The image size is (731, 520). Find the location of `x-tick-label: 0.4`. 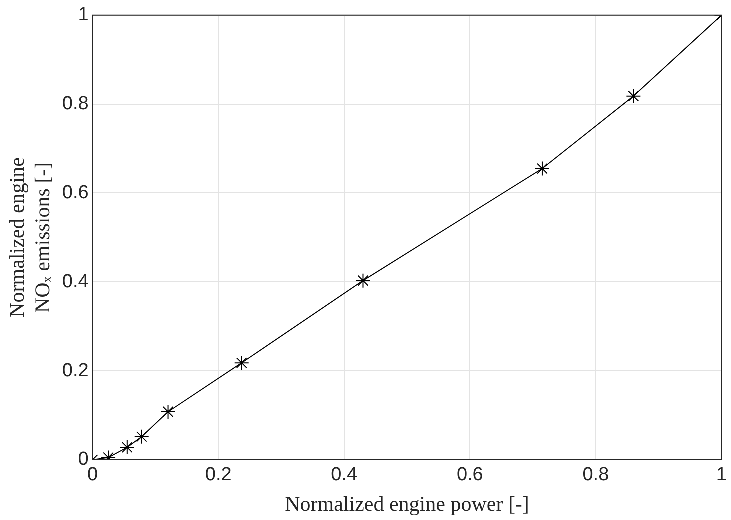

x-tick-label: 0.4 is located at coordinates (344, 475).